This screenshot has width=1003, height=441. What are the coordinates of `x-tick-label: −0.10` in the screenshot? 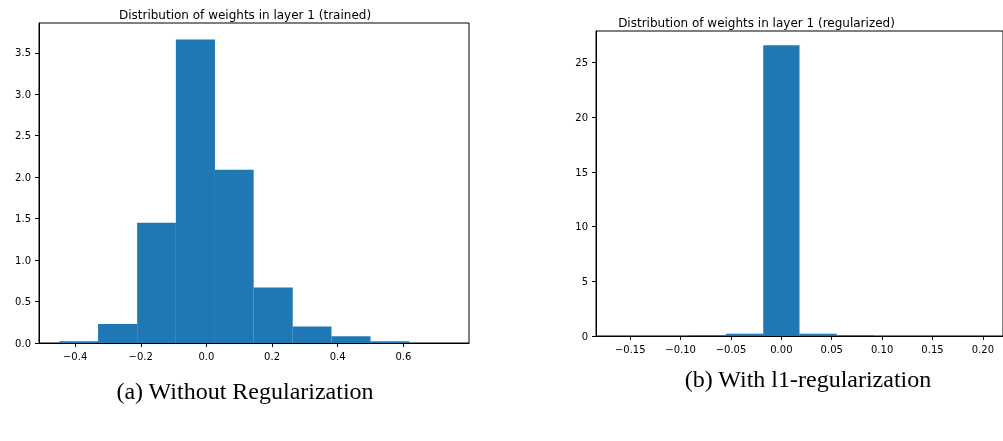 It's located at (680, 349).